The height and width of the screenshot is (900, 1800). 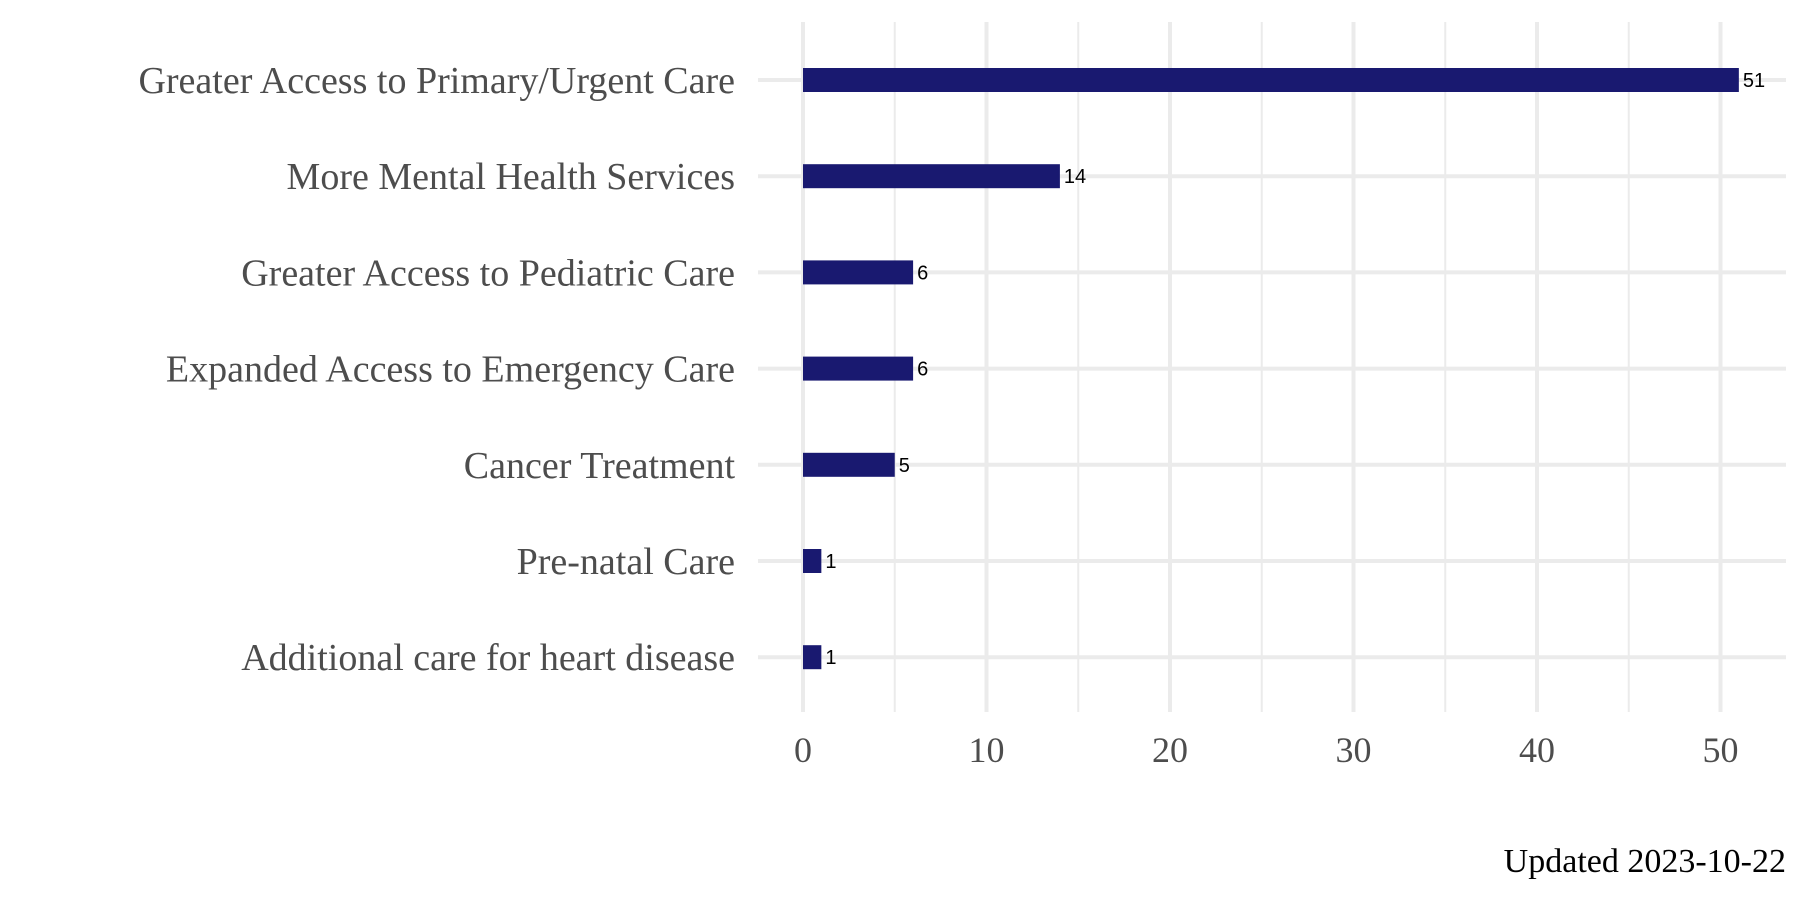 What do you see at coordinates (1266, 750) in the screenshot?
I see `x-tick-labels-group: 0 10 20 30 40 50` at bounding box center [1266, 750].